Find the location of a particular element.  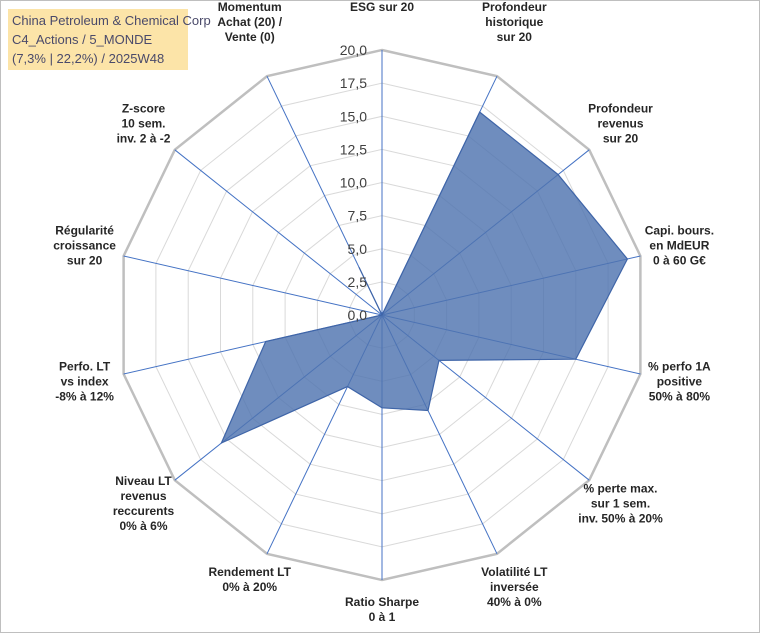

axis-label-line: 10 sem. is located at coordinates (143, 123).